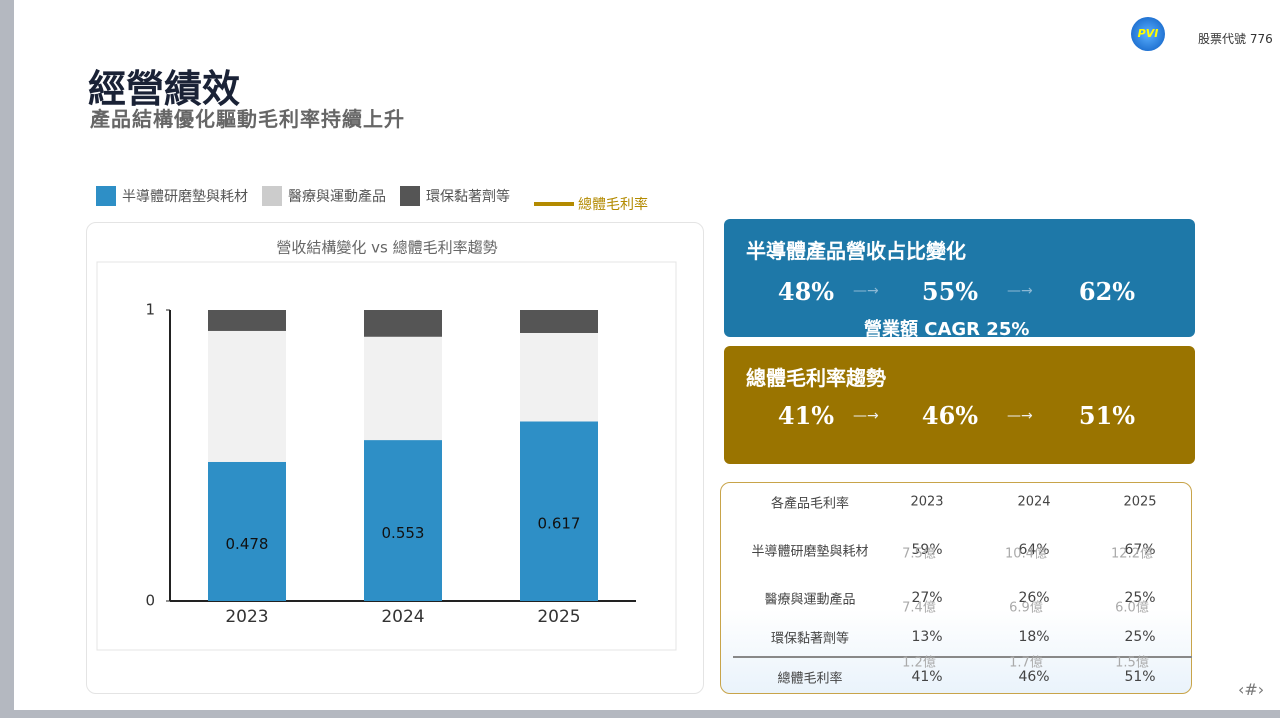 This screenshot has width=1280, height=718. I want to click on legend-label: 環保黏著劑等, so click(468, 197).